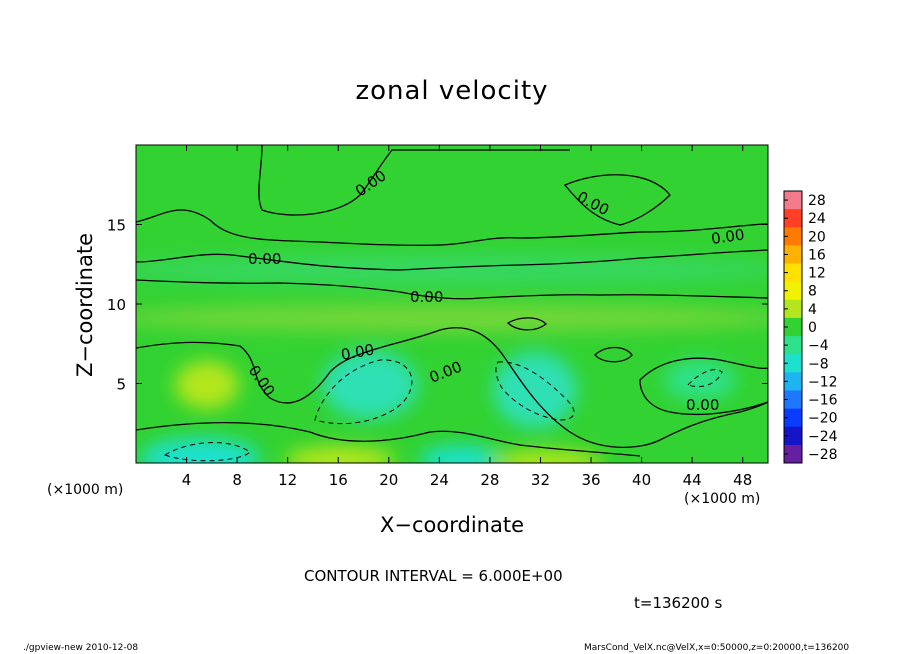 The width and height of the screenshot is (904, 654). Describe the element at coordinates (548, 456) in the screenshot. I see `field-positive-bottom-right` at that location.